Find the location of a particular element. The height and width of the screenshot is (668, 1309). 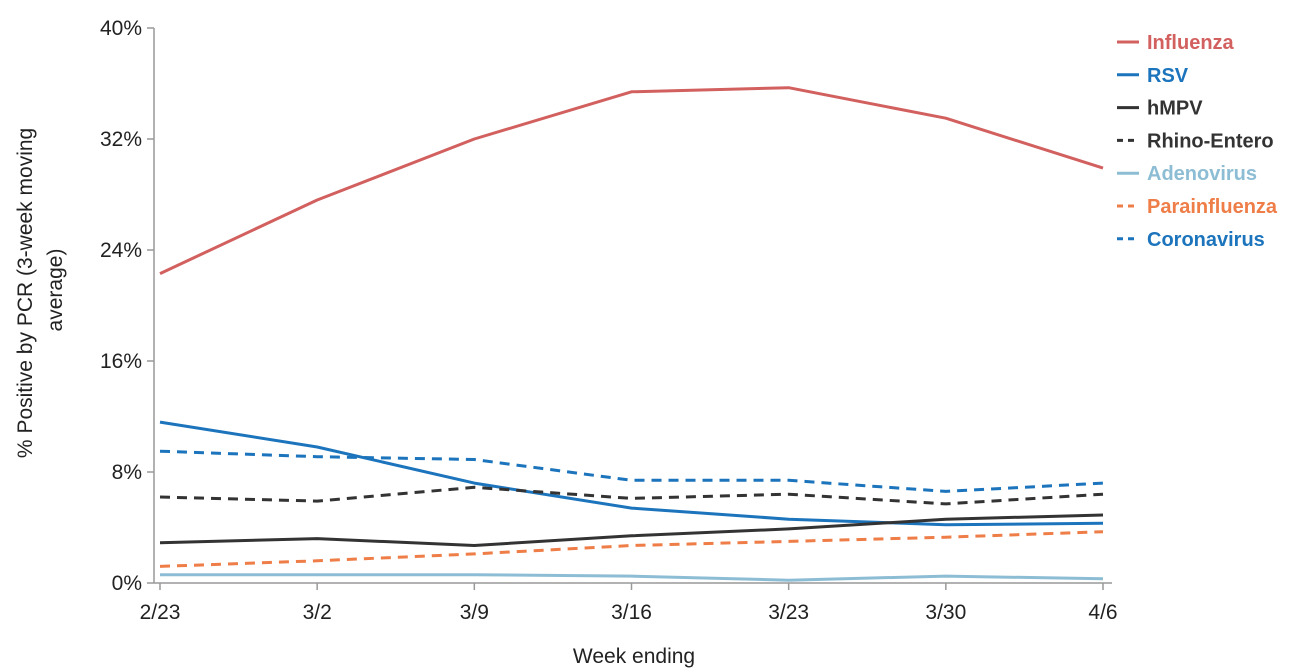

x-tick-label: 3/30 is located at coordinates (945, 612).